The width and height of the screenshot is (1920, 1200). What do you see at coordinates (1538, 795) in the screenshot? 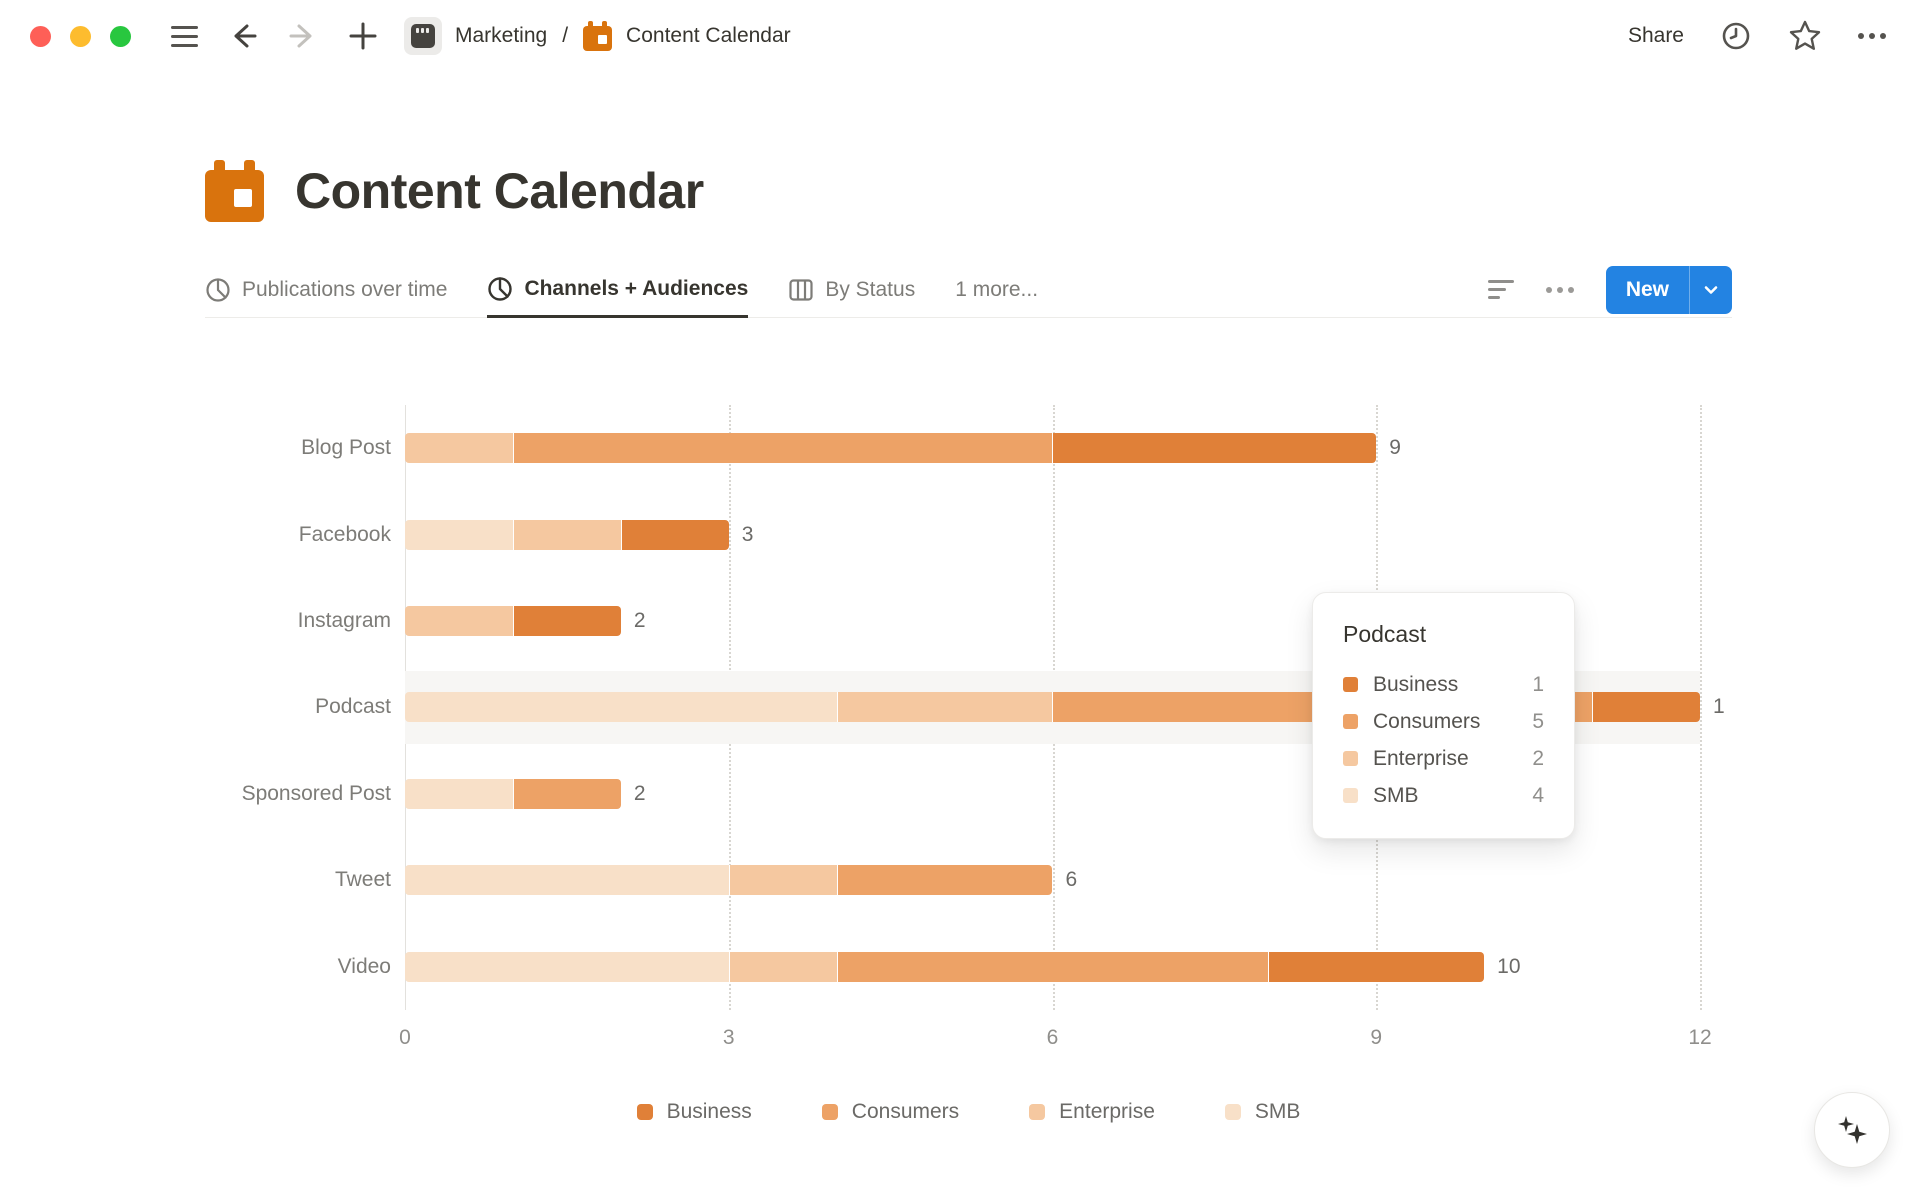
I see `tooltip-value: 4` at bounding box center [1538, 795].